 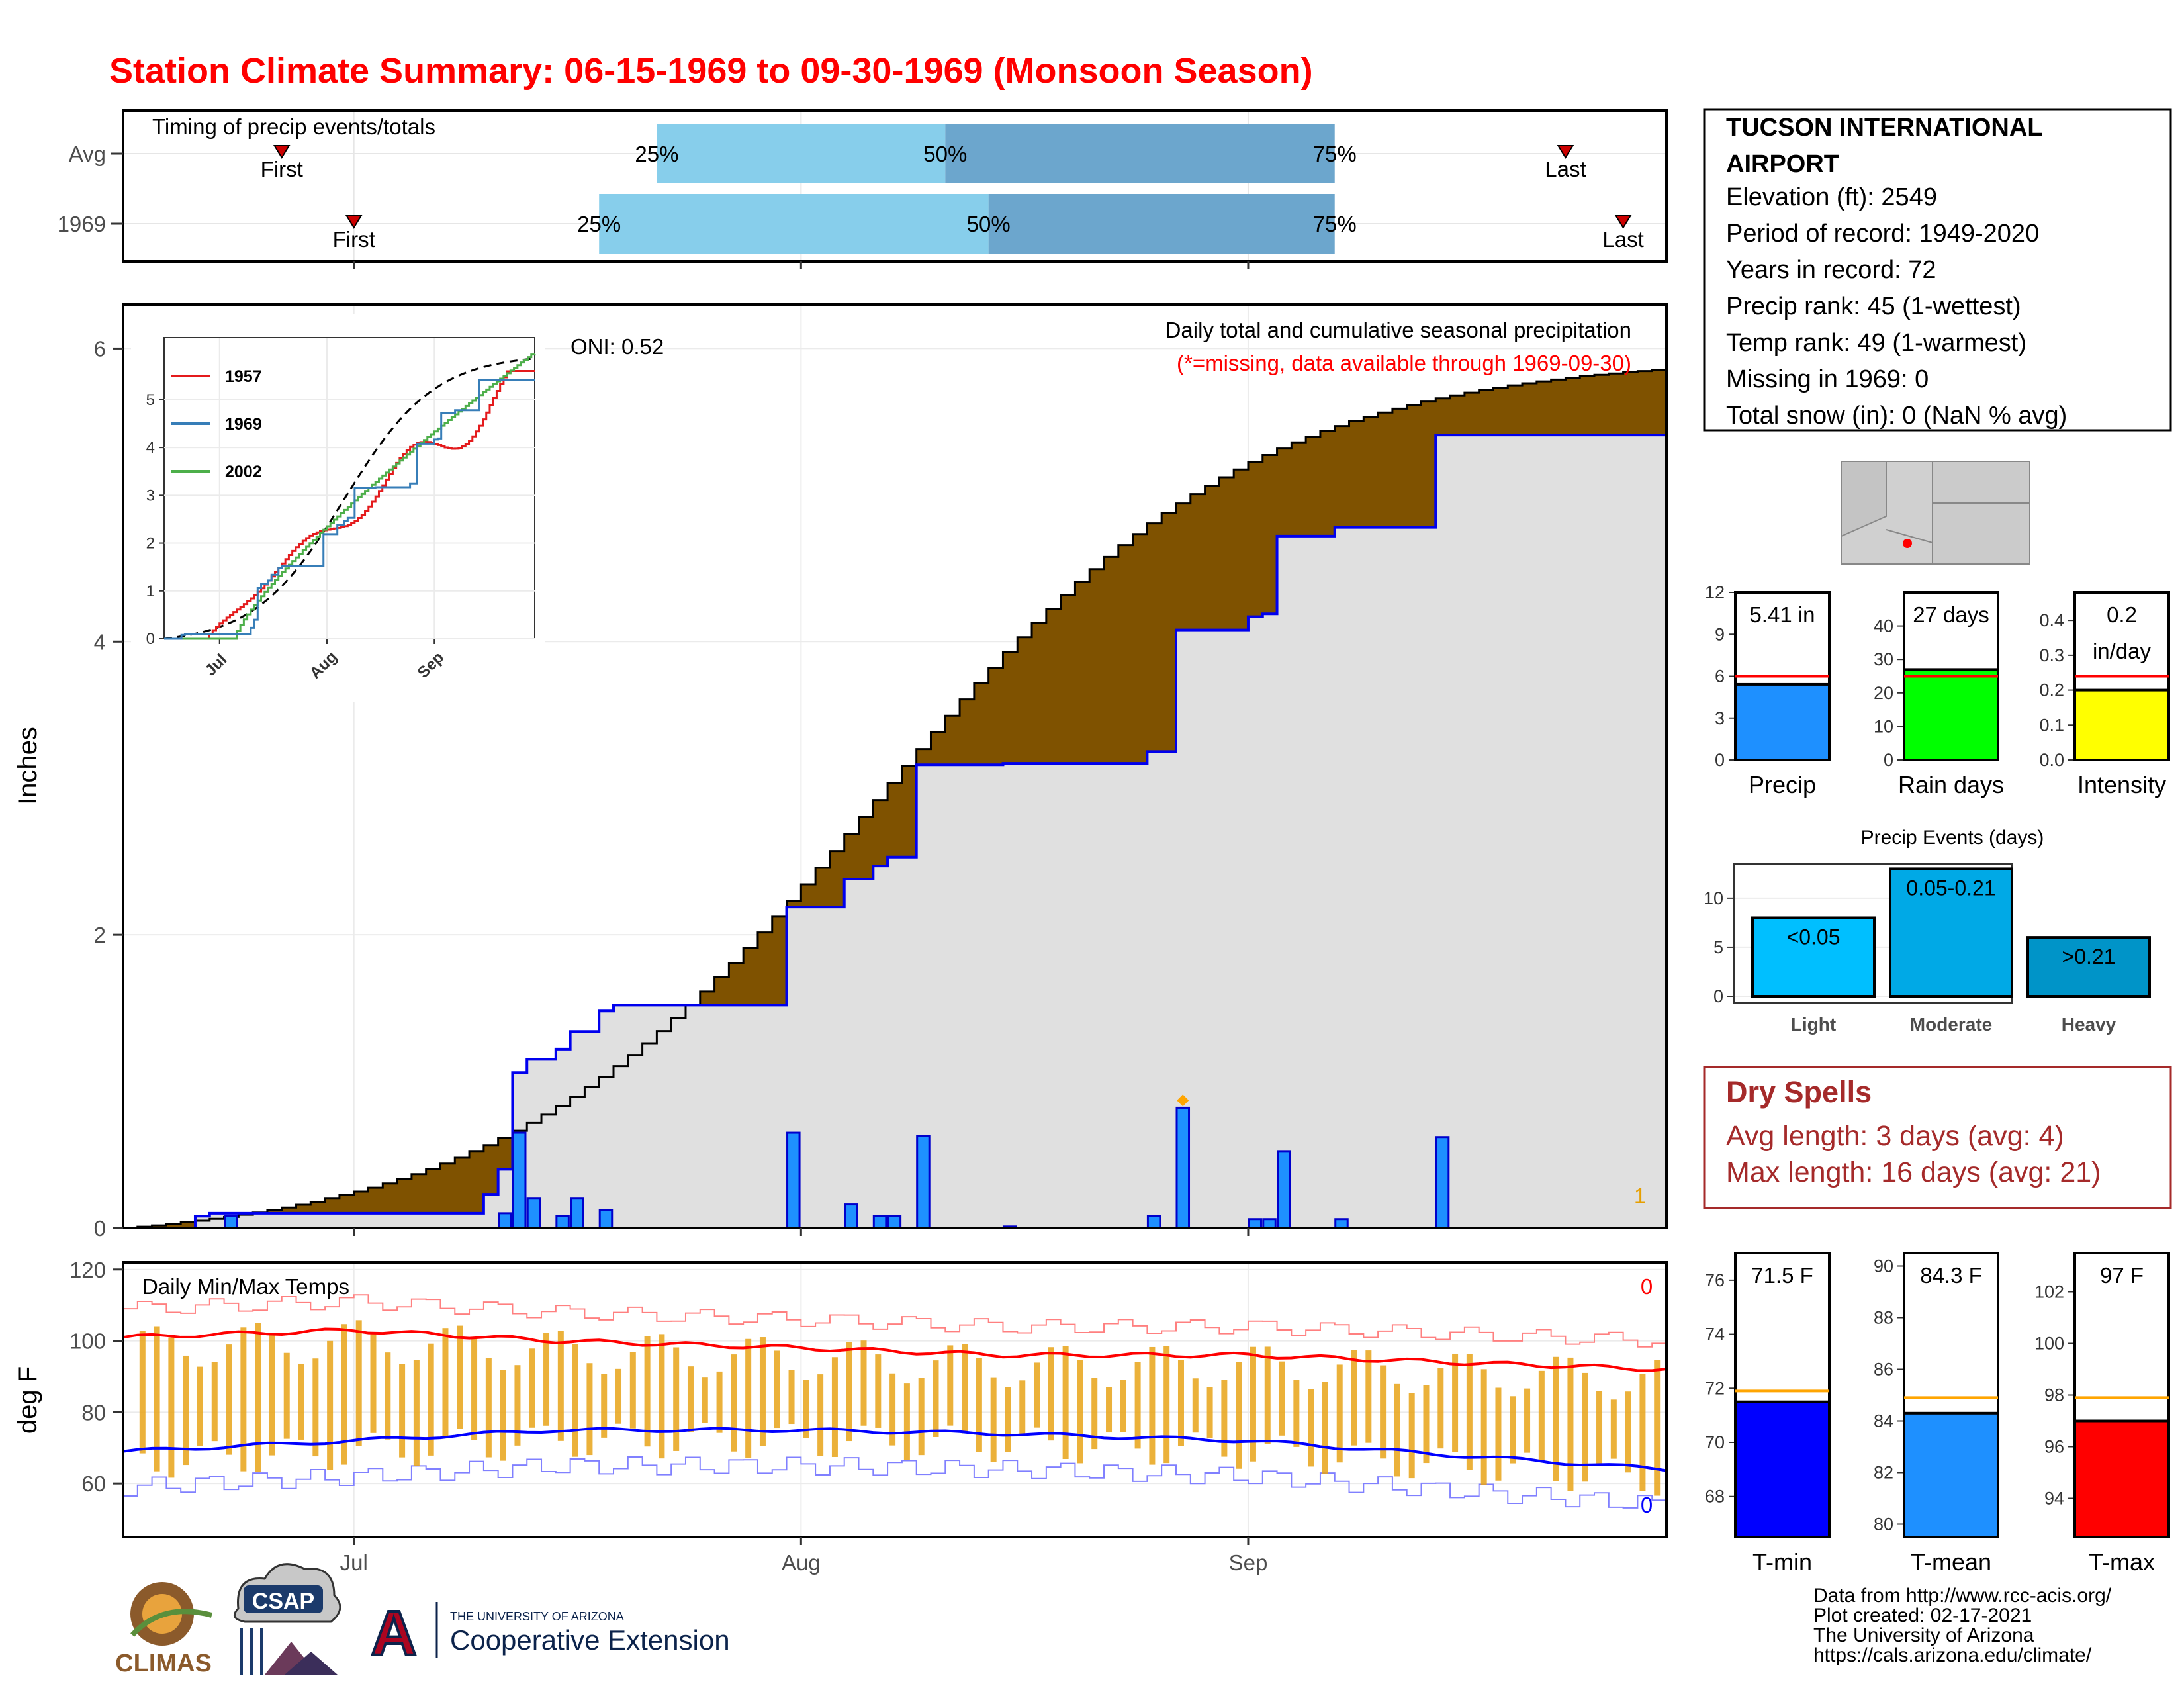 I want to click on footer-line2: Plot created: 02-17-2021, so click(x=1922, y=1615).